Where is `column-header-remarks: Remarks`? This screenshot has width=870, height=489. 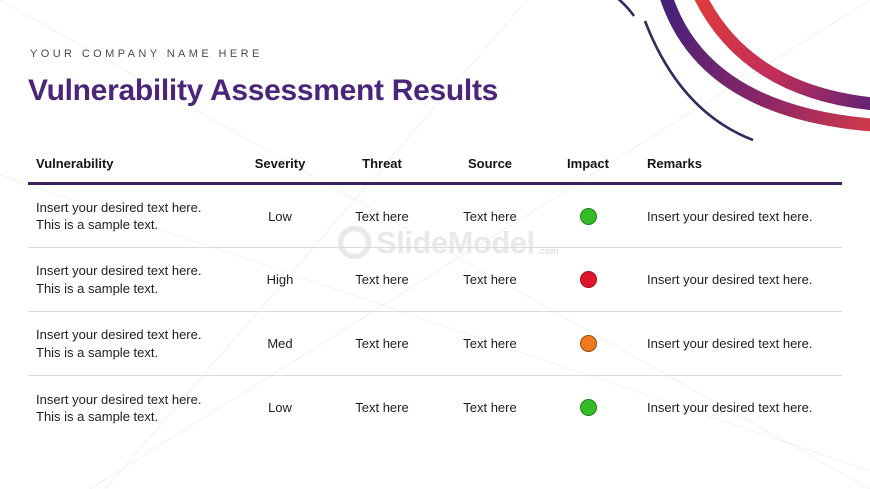 column-header-remarks: Remarks is located at coordinates (674, 163).